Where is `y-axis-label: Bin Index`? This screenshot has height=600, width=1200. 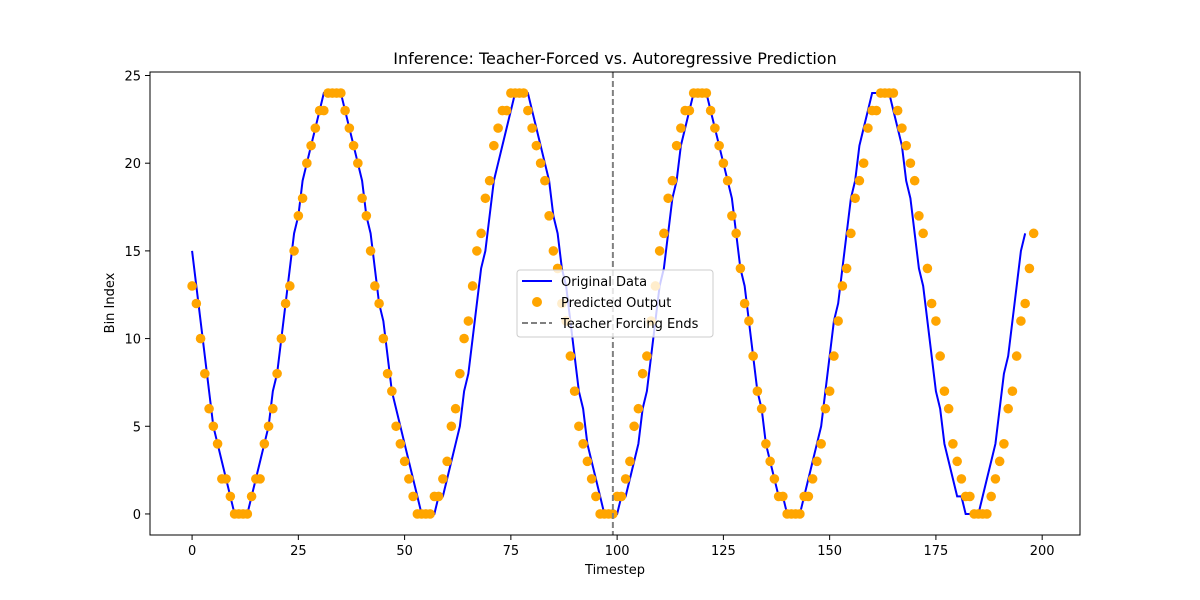 y-axis-label: Bin Index is located at coordinates (110, 302).